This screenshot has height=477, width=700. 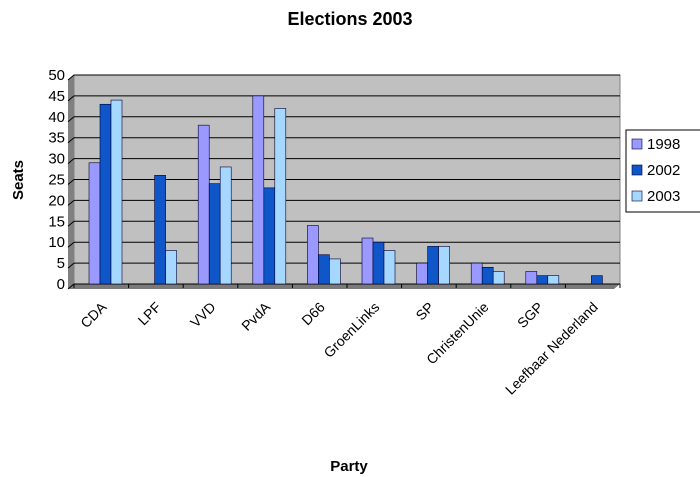 What do you see at coordinates (93, 314) in the screenshot?
I see `x-tick-label: CDA` at bounding box center [93, 314].